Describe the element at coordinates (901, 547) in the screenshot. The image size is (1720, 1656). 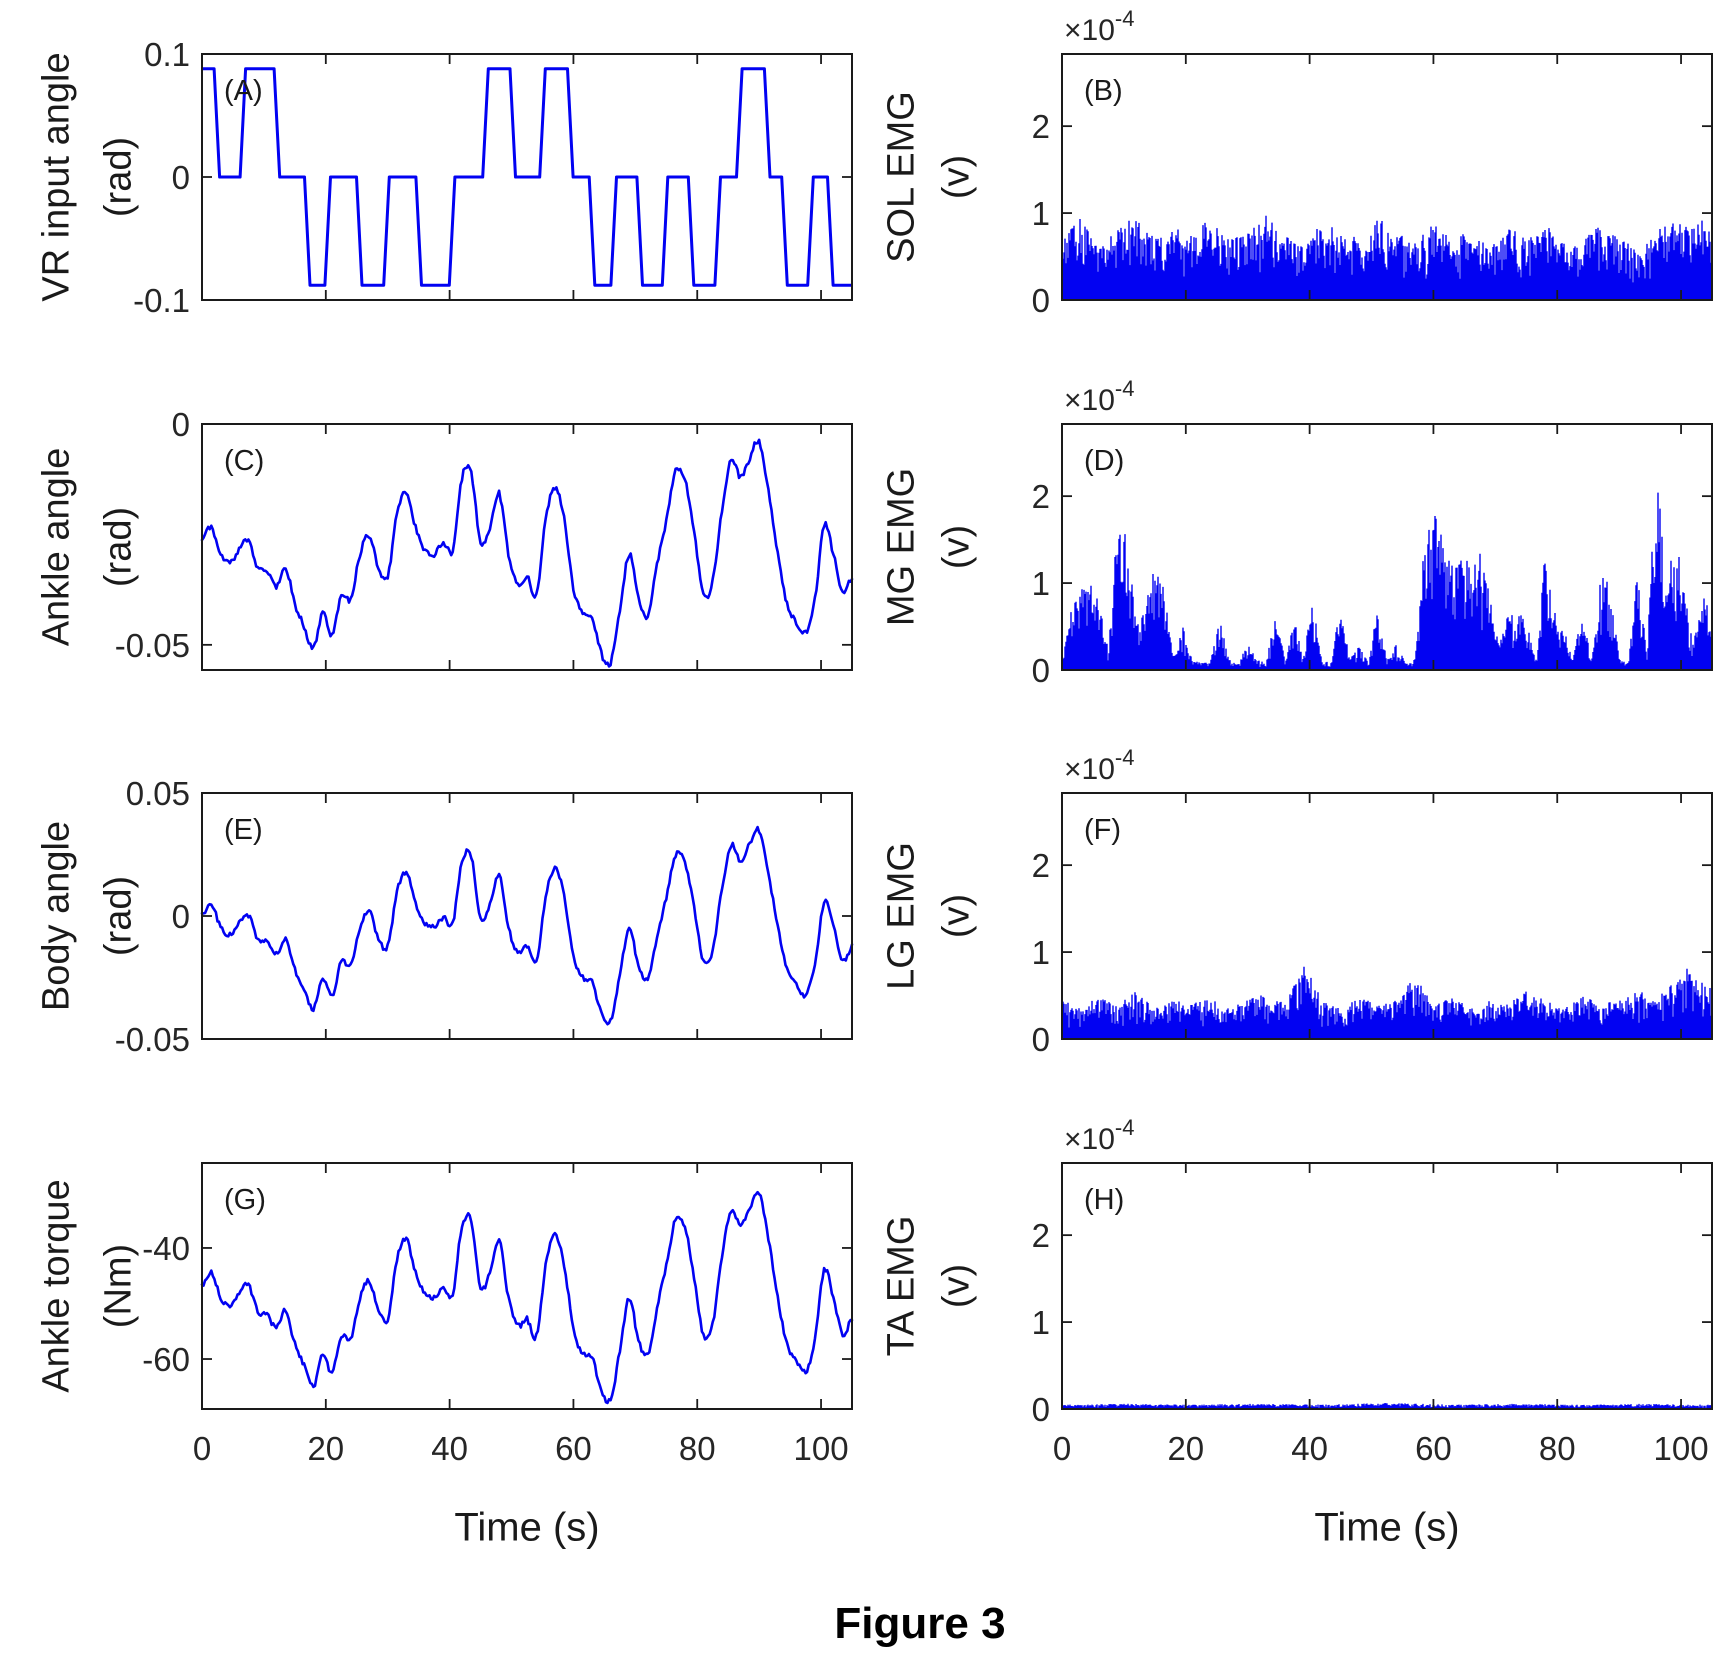
I see `y-axis-label-mg-emg: MG EMG` at that location.